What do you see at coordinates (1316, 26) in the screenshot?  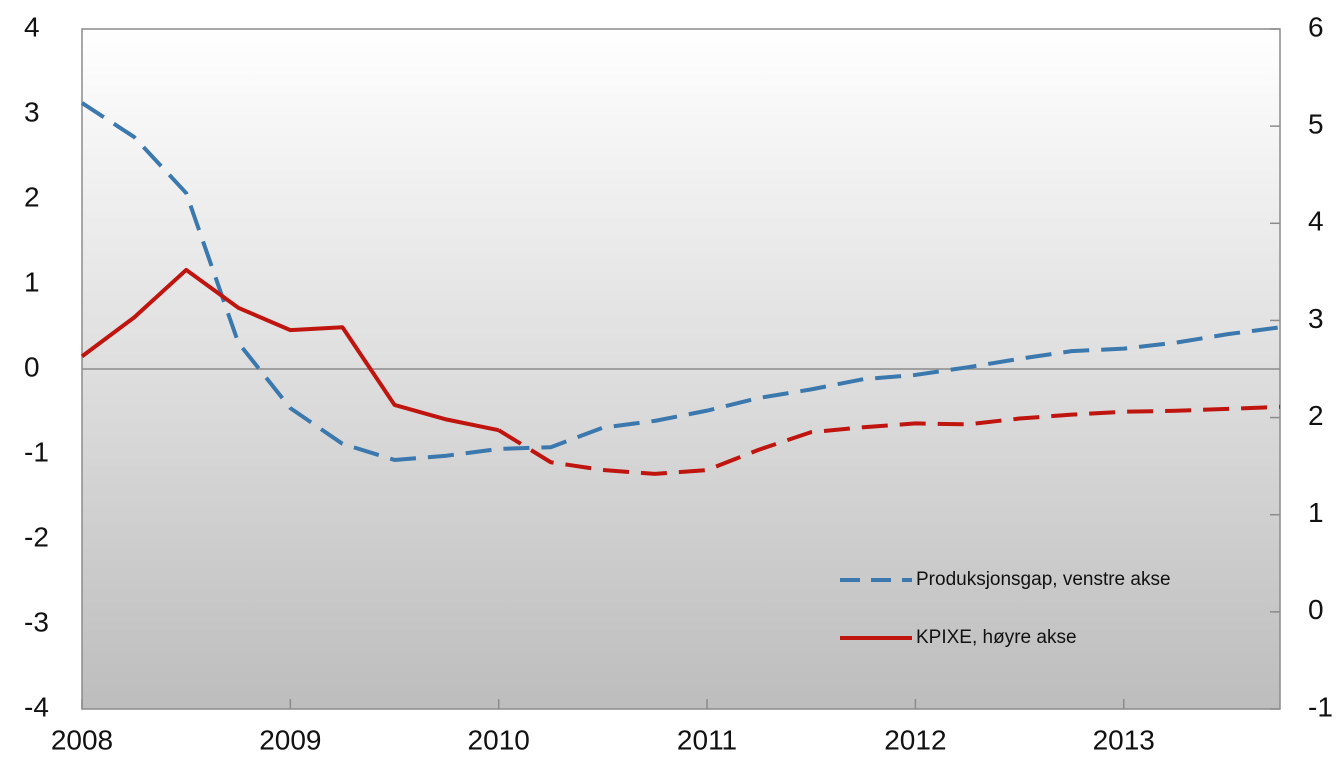 I see `y2-tick-label: 6` at bounding box center [1316, 26].